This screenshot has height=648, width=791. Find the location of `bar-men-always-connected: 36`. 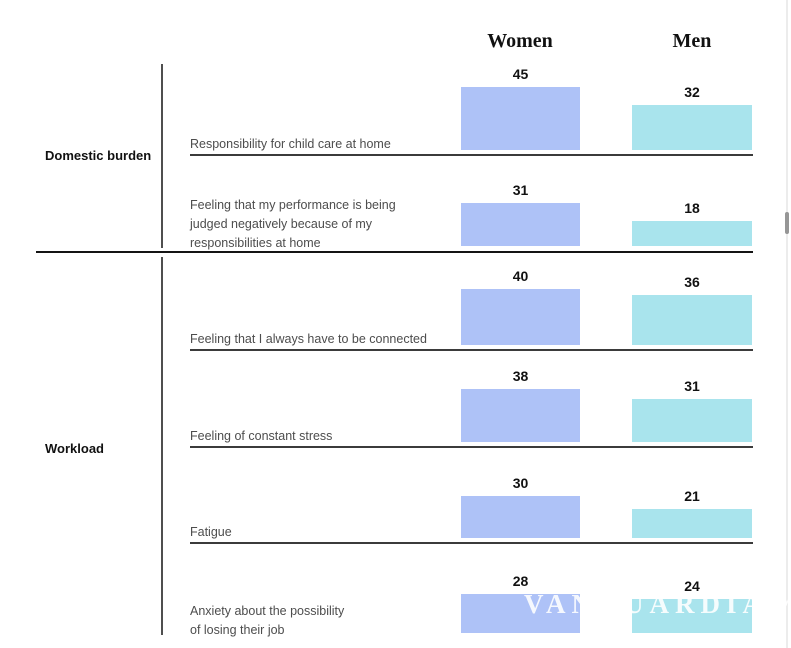

bar-men-always-connected: 36 is located at coordinates (692, 309).